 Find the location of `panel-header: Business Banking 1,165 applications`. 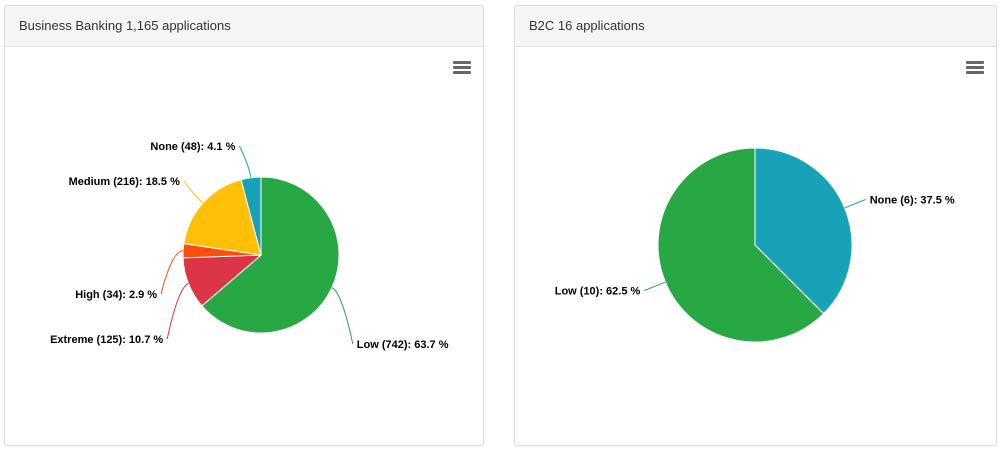

panel-header: Business Banking 1,165 applications is located at coordinates (244, 26).